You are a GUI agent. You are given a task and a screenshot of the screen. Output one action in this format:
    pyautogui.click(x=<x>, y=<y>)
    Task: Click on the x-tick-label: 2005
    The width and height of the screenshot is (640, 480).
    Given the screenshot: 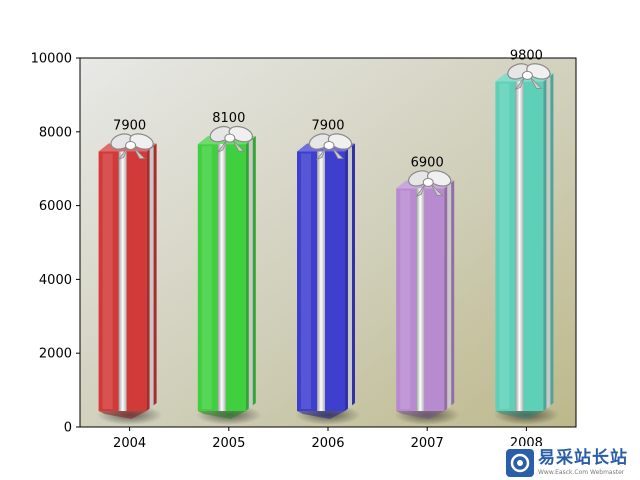 What is the action you would take?
    pyautogui.click(x=228, y=443)
    